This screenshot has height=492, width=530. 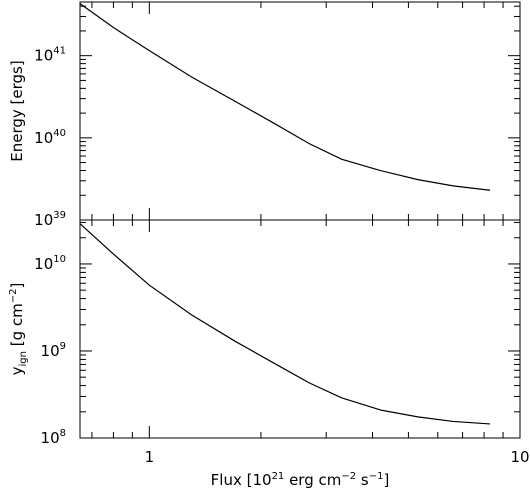 I want to click on tick-label-exponent: 39, so click(x=59, y=215).